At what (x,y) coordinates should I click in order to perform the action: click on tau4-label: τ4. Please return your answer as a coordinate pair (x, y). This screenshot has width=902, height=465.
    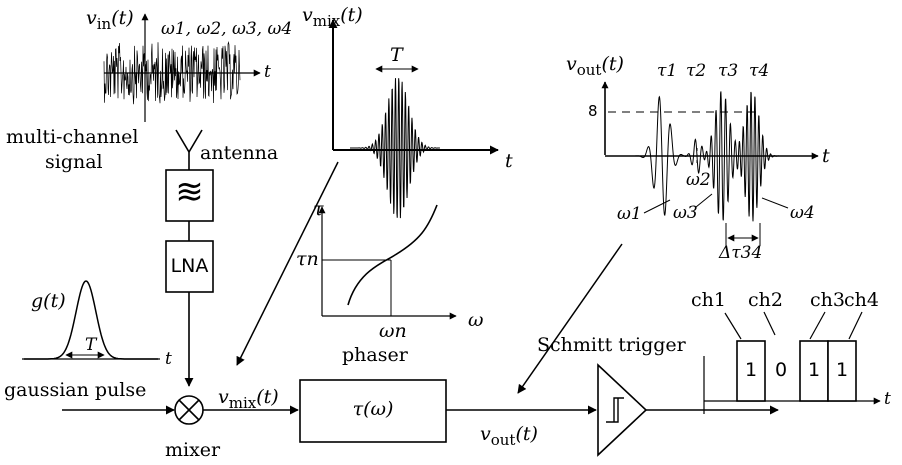
    Looking at the image, I should click on (759, 71).